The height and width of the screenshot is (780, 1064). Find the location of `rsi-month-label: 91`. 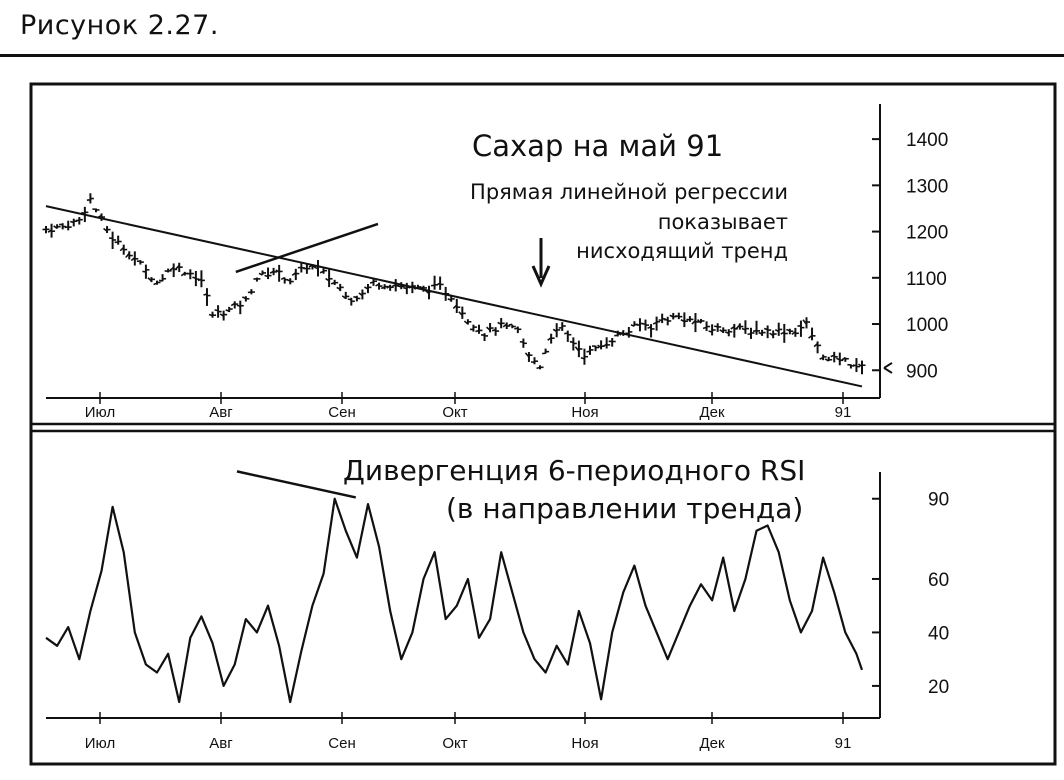

rsi-month-label: 91 is located at coordinates (843, 743).